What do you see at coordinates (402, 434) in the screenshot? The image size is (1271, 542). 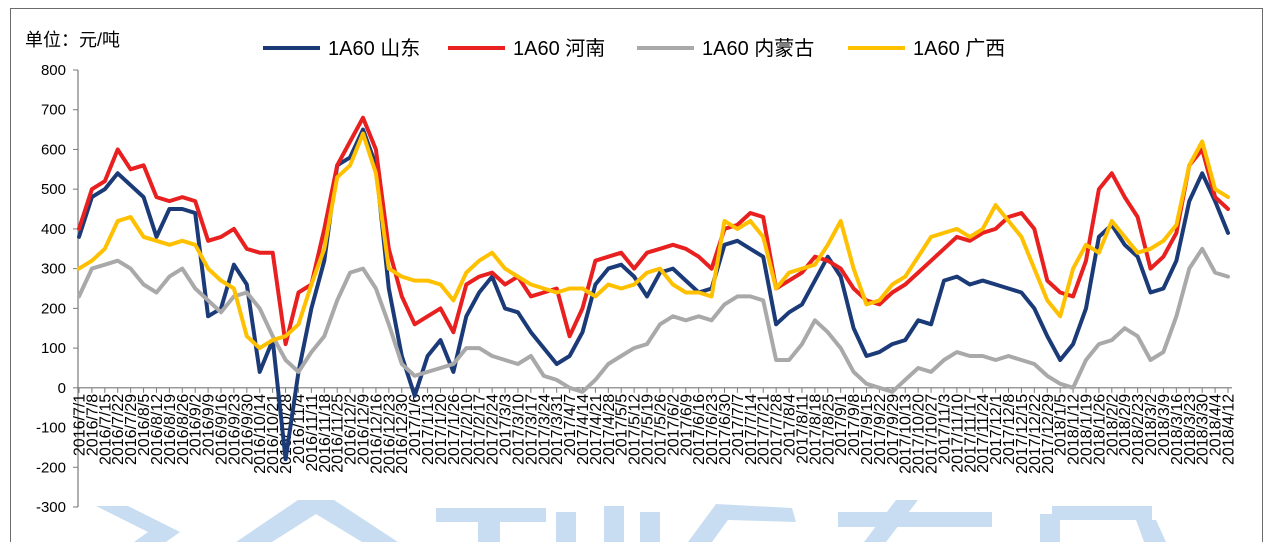 I see `x-tick-label: 2016/12/30` at bounding box center [402, 434].